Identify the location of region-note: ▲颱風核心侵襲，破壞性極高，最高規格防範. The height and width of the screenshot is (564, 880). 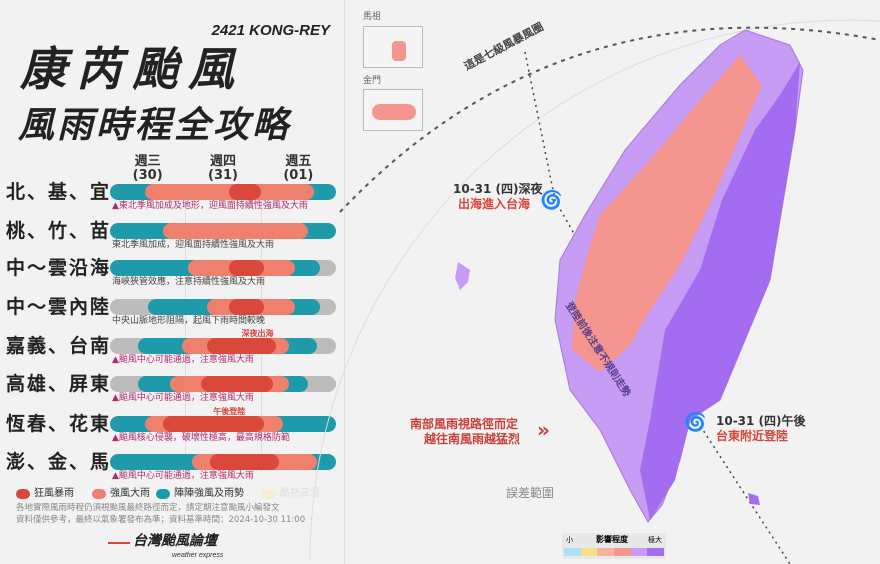
(201, 438).